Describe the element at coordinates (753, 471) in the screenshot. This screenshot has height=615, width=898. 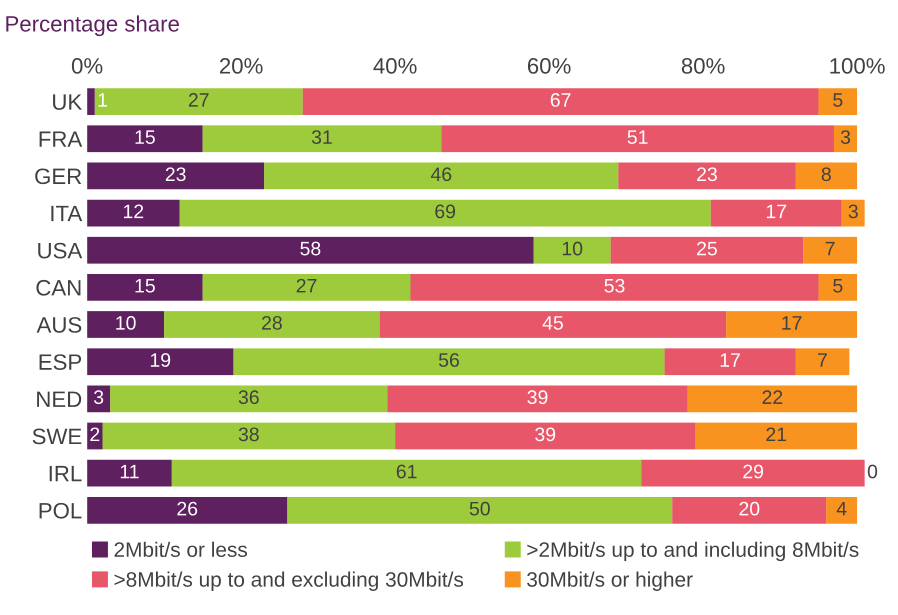
I see `data-label: 29` at that location.